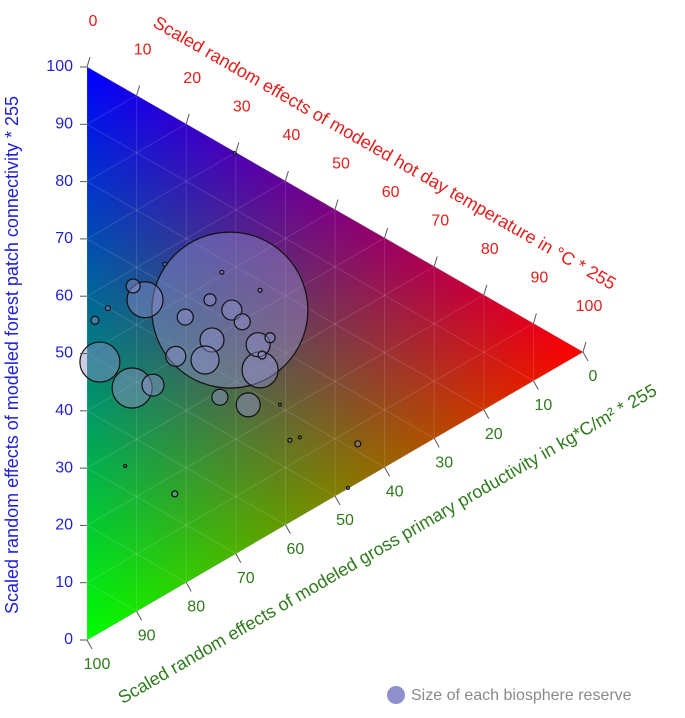  I want to click on left-axis-tick-label: 60, so click(64, 295).